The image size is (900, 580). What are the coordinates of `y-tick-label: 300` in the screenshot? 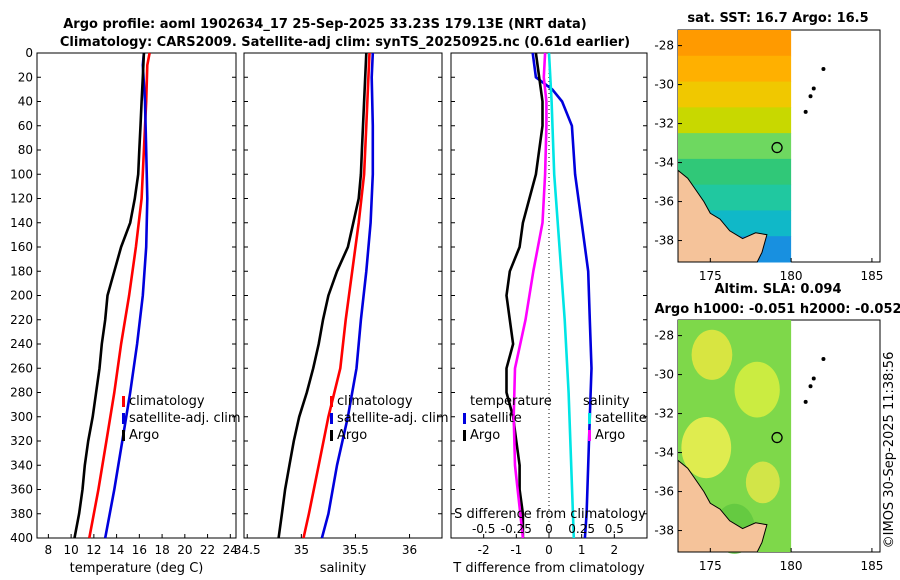 It's located at (21, 417).